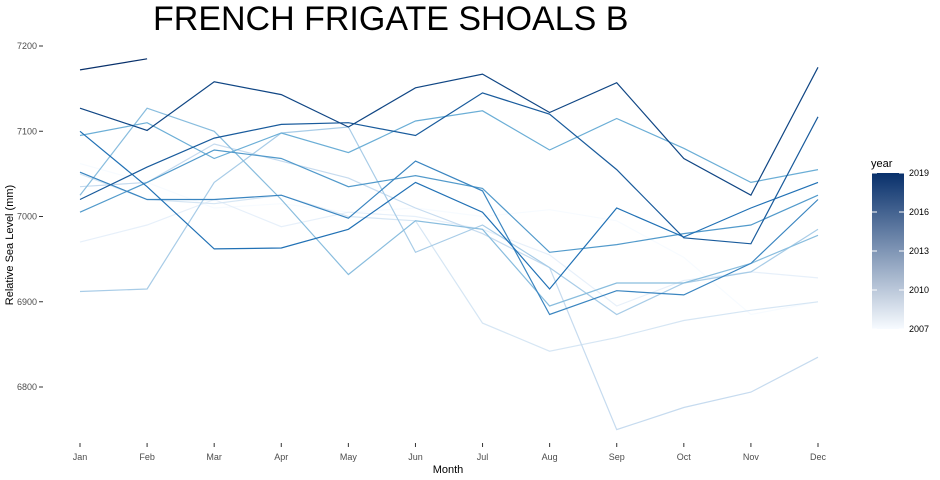 The image size is (940, 480). I want to click on legend-tick-label: 2016, so click(919, 212).